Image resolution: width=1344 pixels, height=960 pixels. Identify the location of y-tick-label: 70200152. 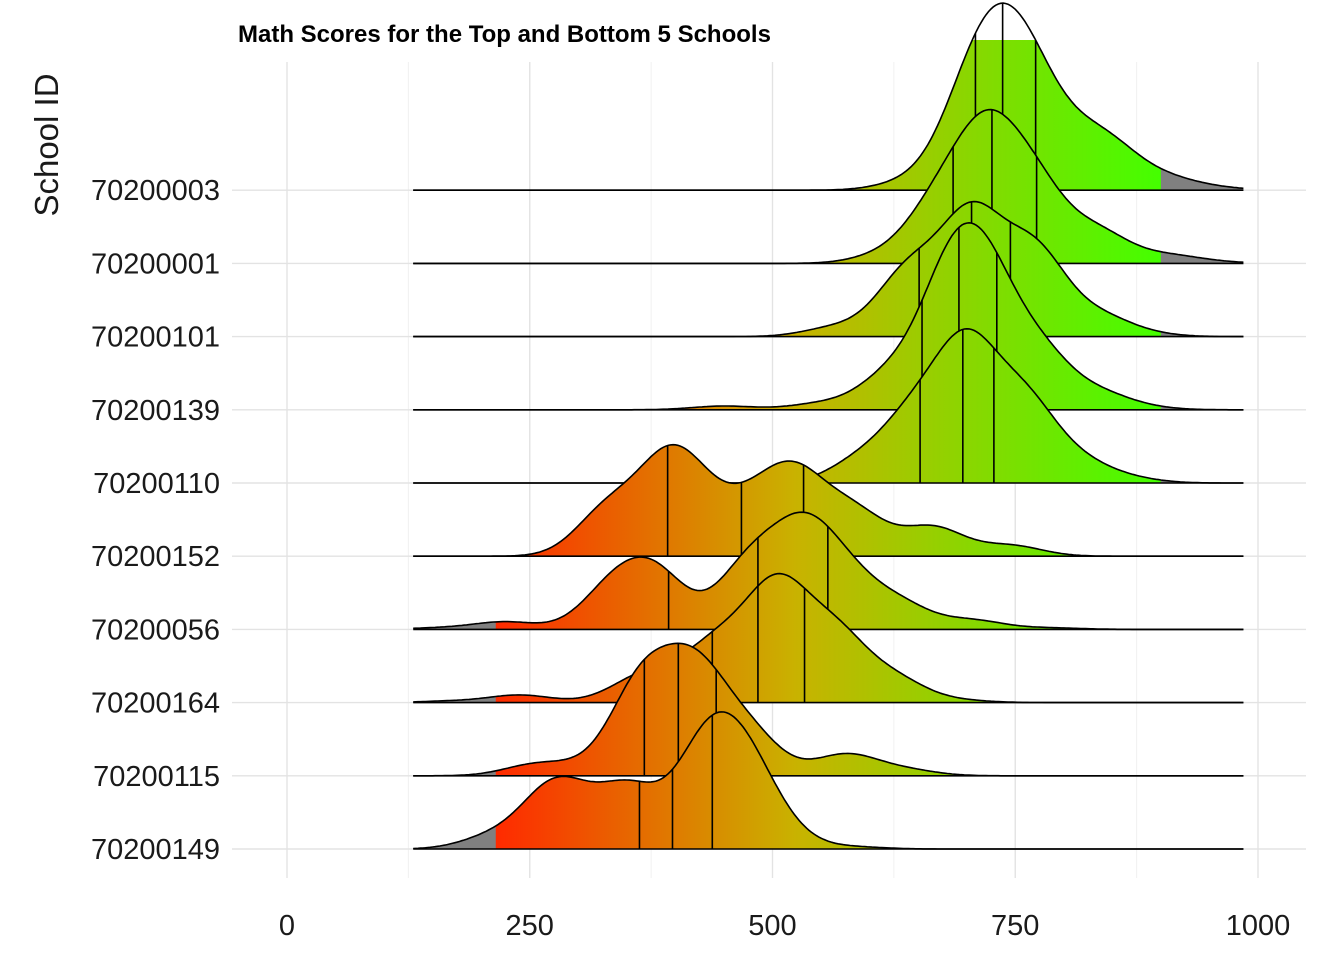
(155, 557).